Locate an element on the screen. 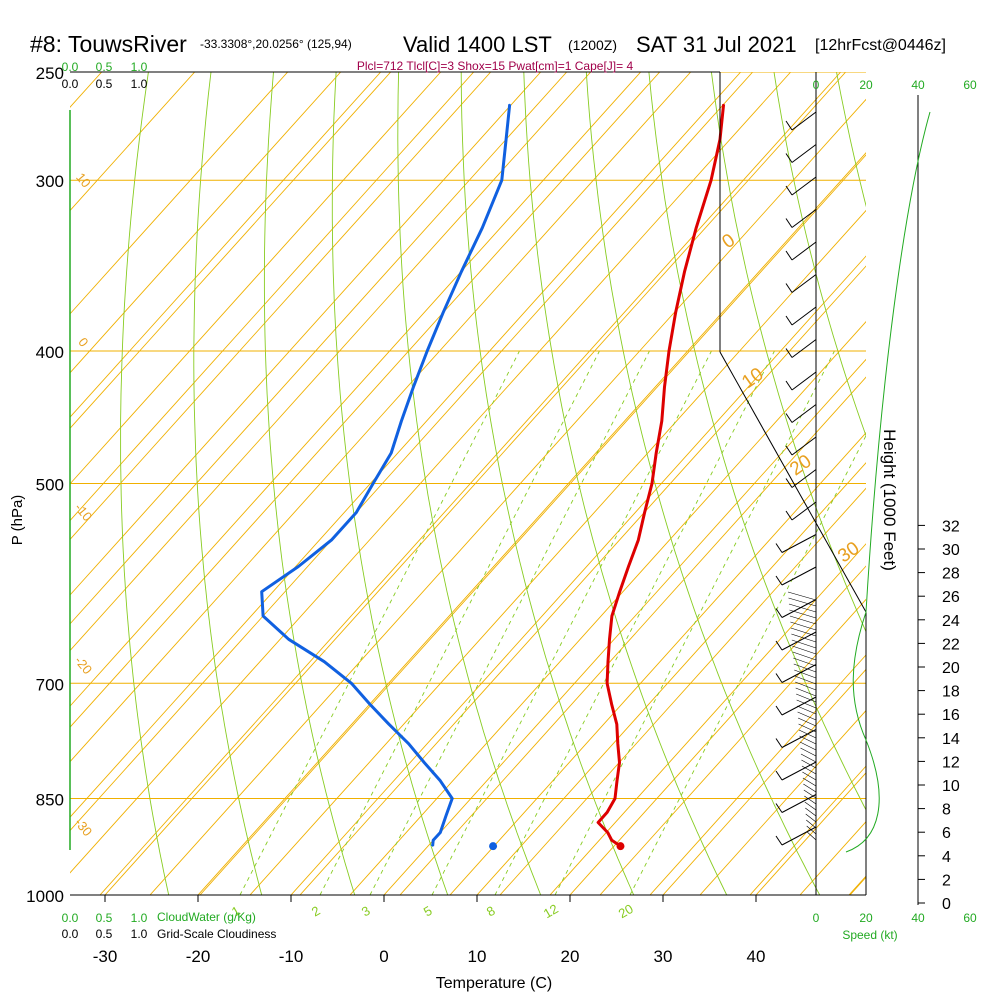 The image size is (1000, 1005). x-tick-label: 20 is located at coordinates (570, 956).